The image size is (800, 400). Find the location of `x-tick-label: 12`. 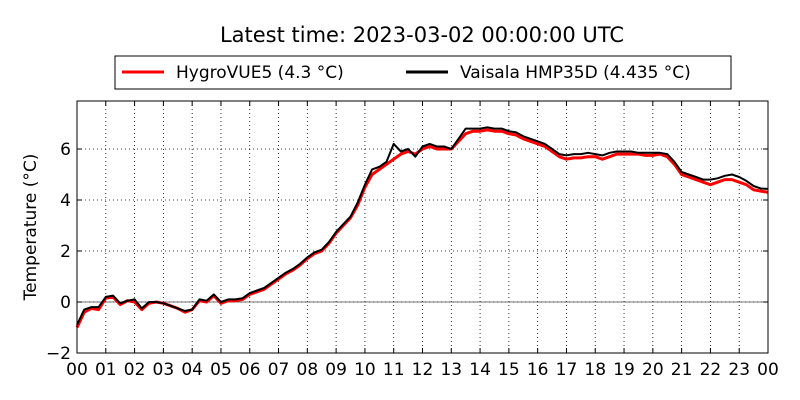

x-tick-label: 12 is located at coordinates (423, 370).